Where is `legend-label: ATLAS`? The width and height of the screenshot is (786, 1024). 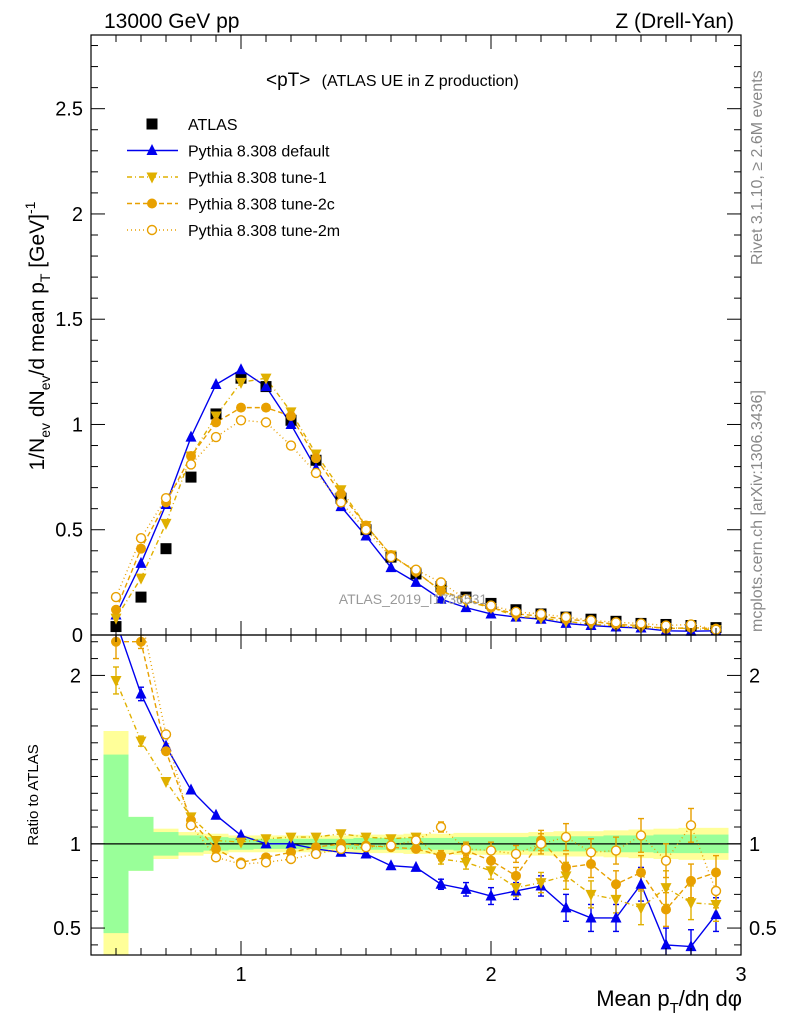 legend-label: ATLAS is located at coordinates (213, 125).